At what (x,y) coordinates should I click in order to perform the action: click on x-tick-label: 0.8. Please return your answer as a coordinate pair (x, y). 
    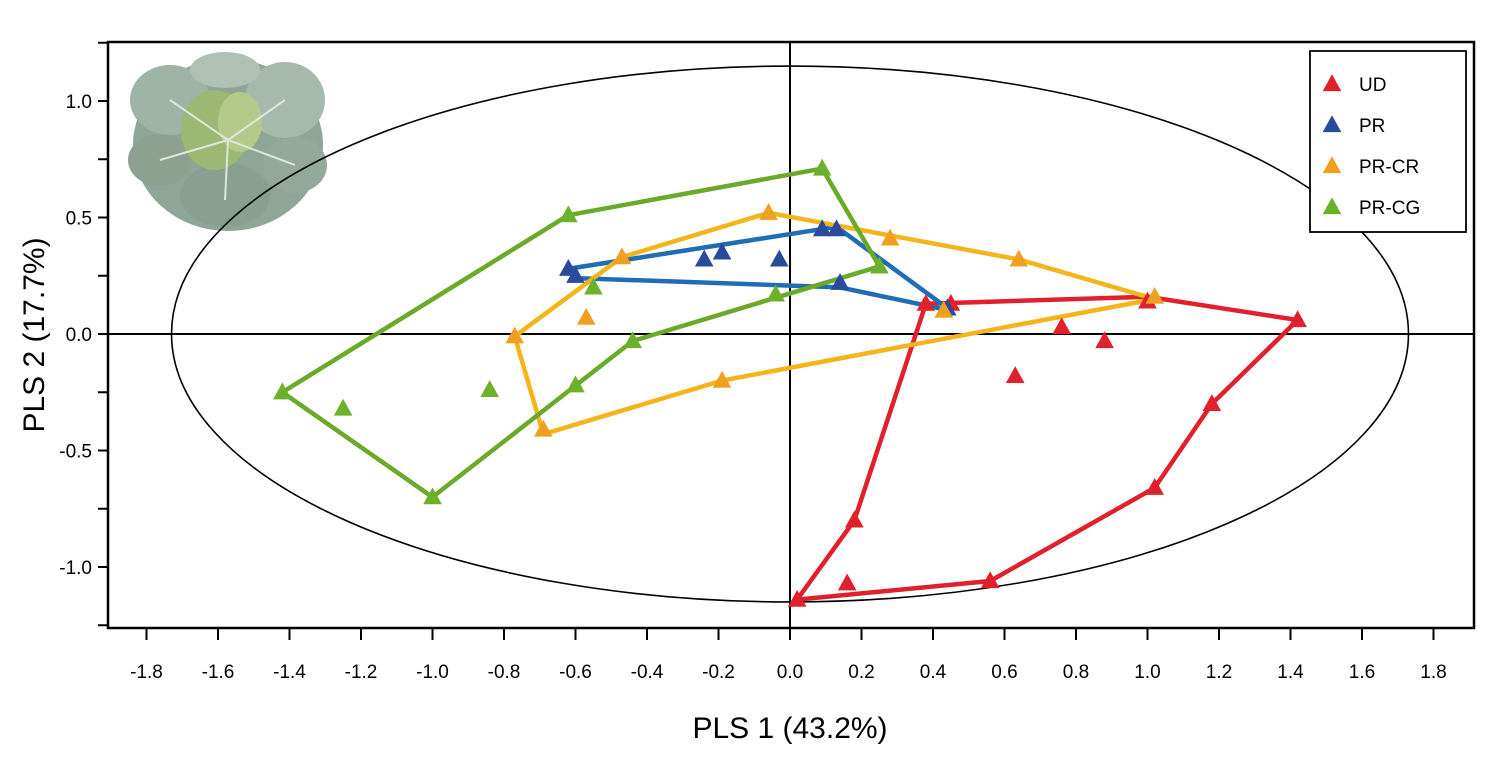
    Looking at the image, I should click on (1076, 672).